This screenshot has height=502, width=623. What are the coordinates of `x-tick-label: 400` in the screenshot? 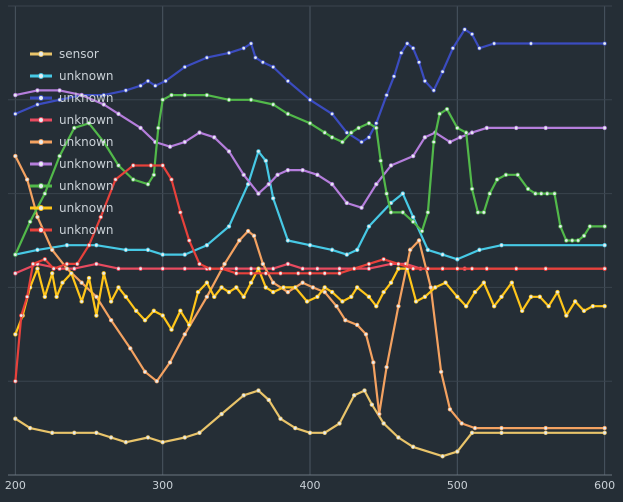 It's located at (310, 485).